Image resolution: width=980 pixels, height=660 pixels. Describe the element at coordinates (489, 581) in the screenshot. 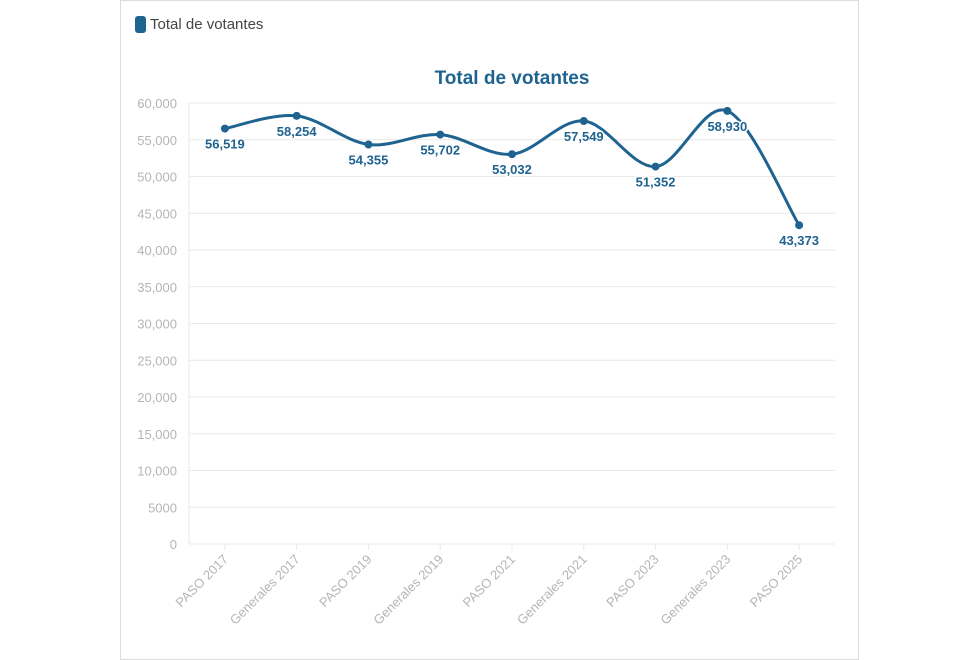

I see `x-tick-label: PASO 2021` at that location.